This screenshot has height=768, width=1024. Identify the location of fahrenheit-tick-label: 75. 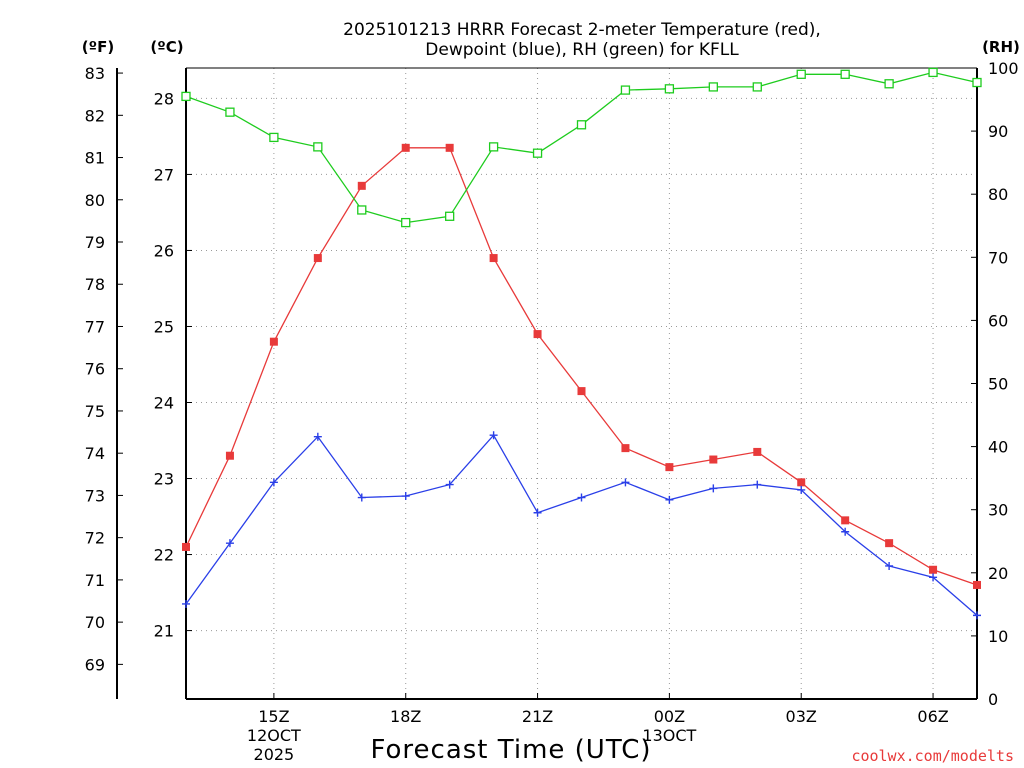
(95, 411).